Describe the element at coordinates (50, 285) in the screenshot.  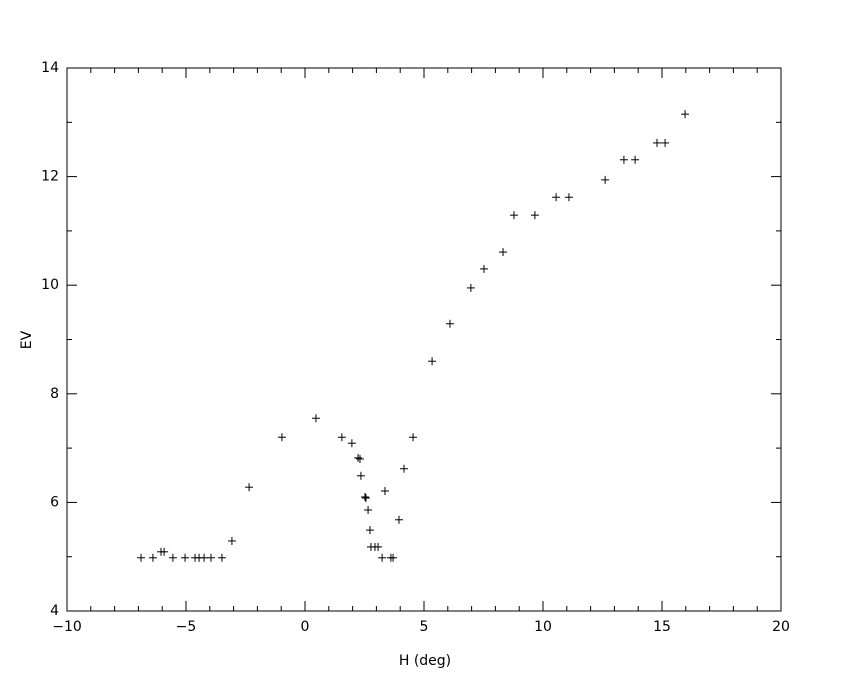
I see `y-tick-label: 10` at that location.